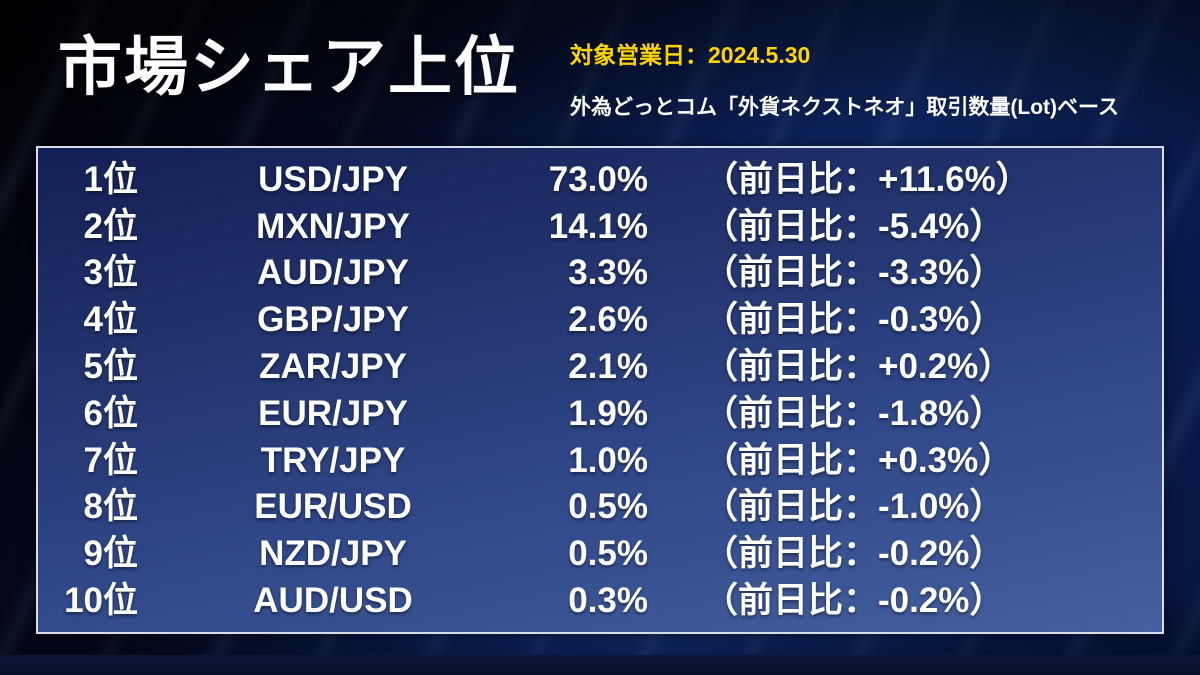  What do you see at coordinates (333, 460) in the screenshot?
I see `pair-cell: TRY/JPY` at bounding box center [333, 460].